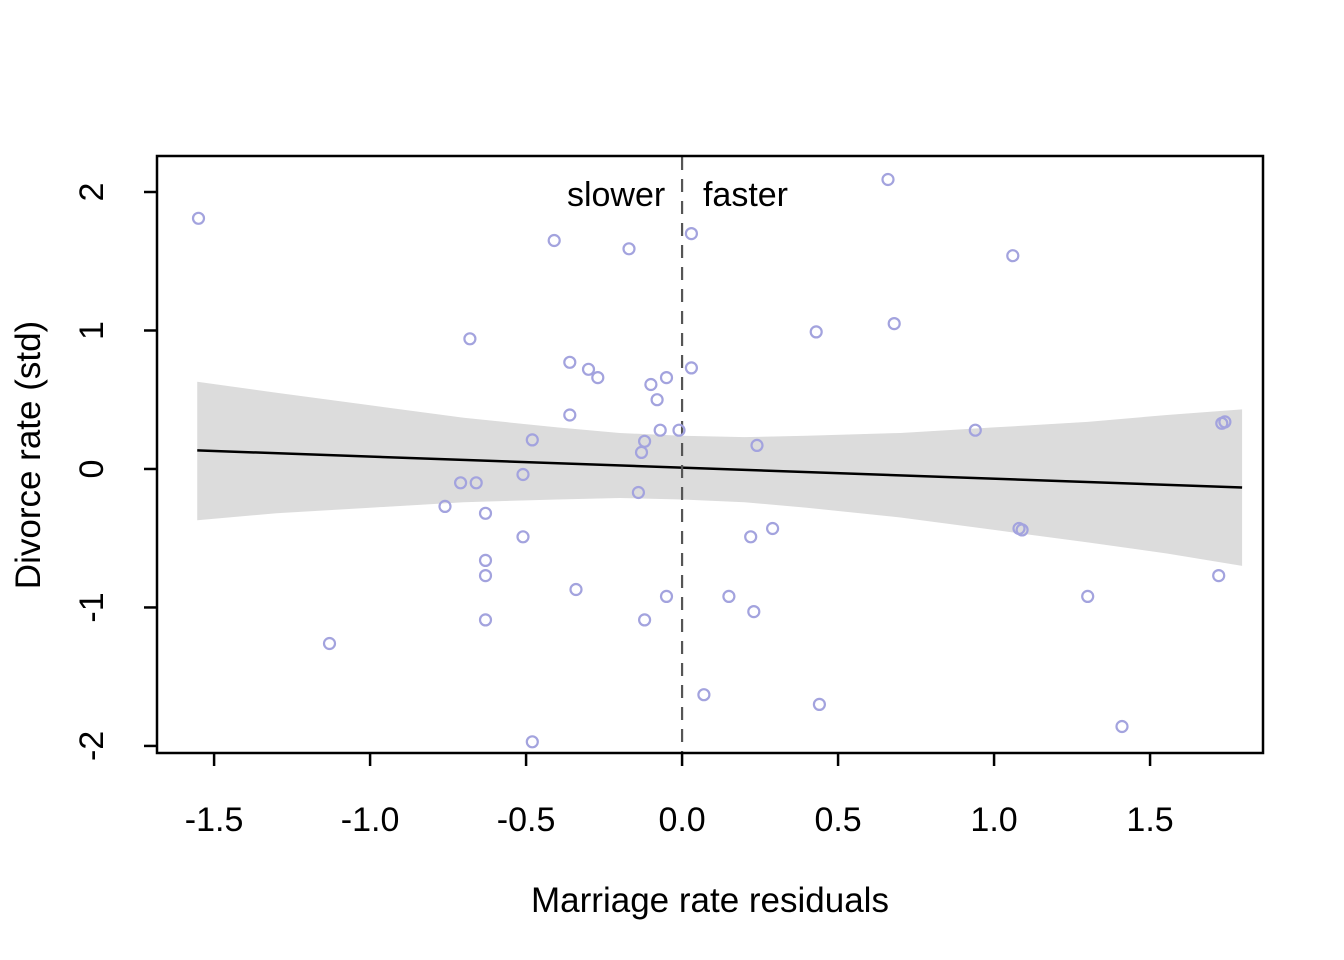  Describe the element at coordinates (837, 820) in the screenshot. I see `x-tick-label: 0.5` at that location.